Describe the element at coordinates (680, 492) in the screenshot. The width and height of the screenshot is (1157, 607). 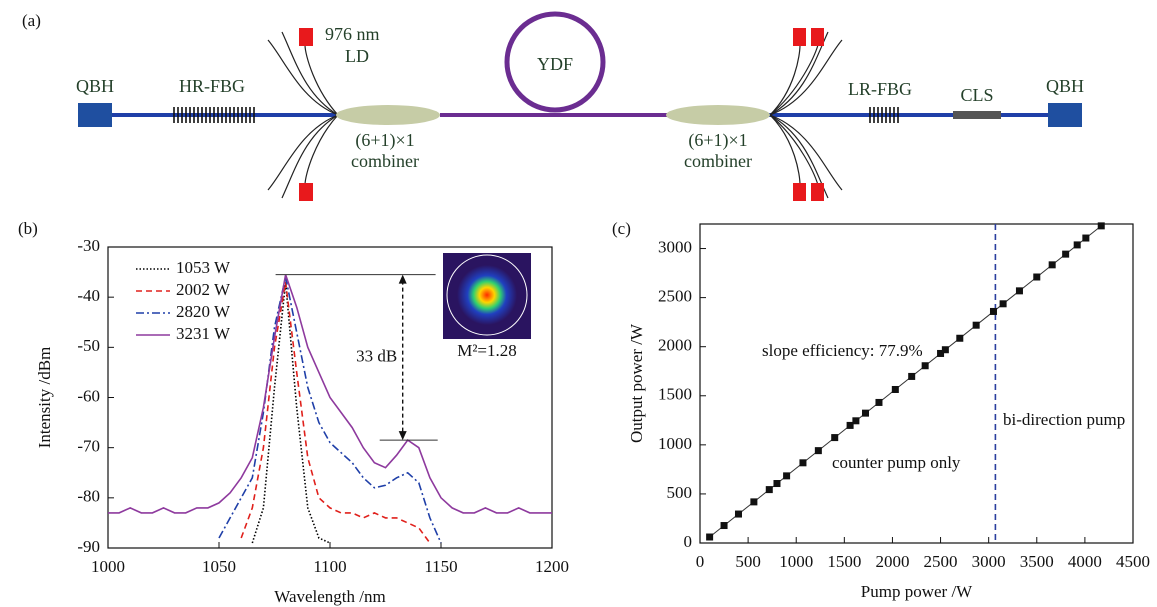
I see `y-tick-label: 500` at that location.